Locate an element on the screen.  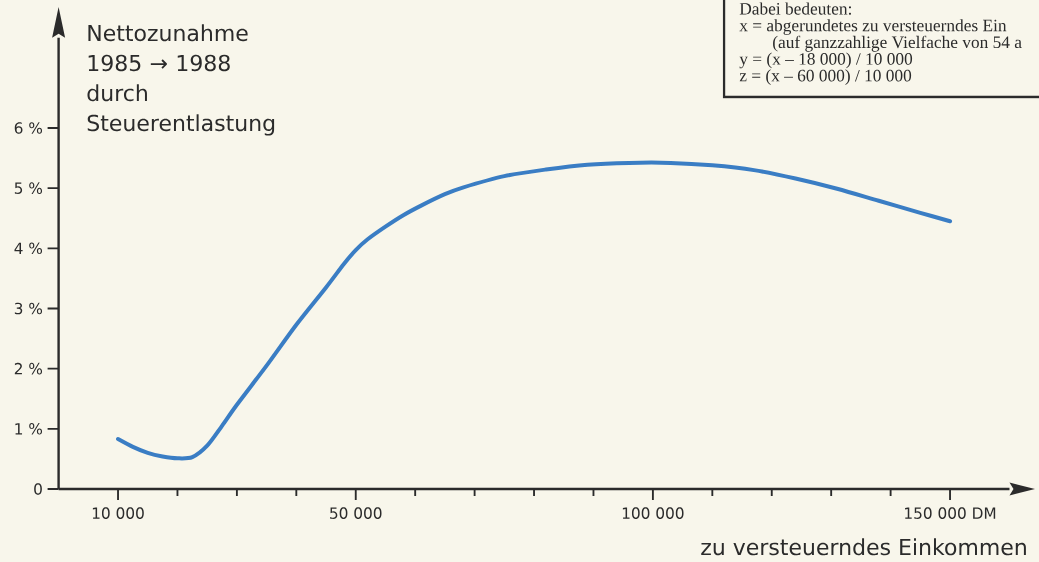
y-tick-label: 3 % is located at coordinates (28, 308).